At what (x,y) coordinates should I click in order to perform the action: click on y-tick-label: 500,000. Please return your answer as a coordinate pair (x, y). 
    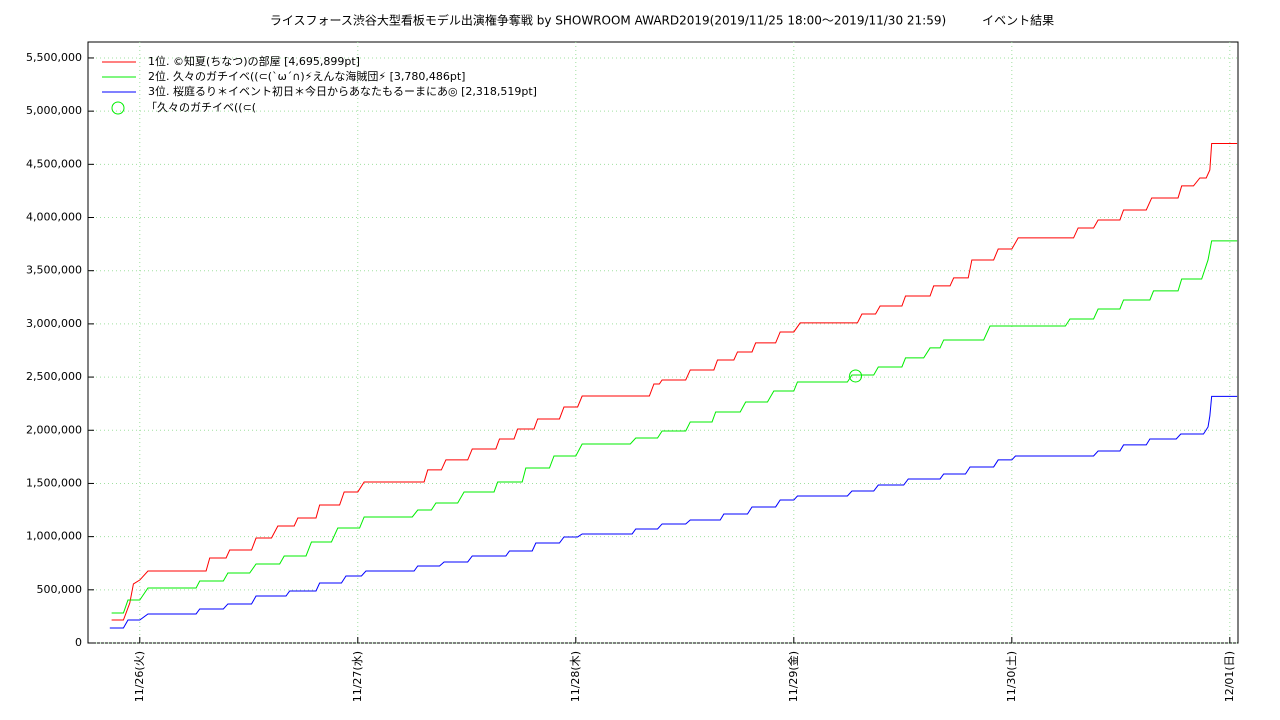
    Looking at the image, I should click on (60, 589).